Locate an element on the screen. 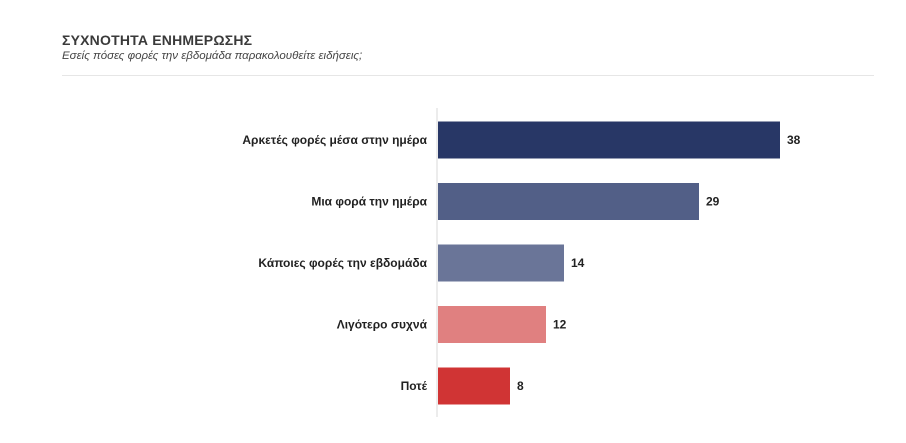 Image resolution: width=906 pixels, height=443 pixels. value-label: 8 is located at coordinates (520, 386).